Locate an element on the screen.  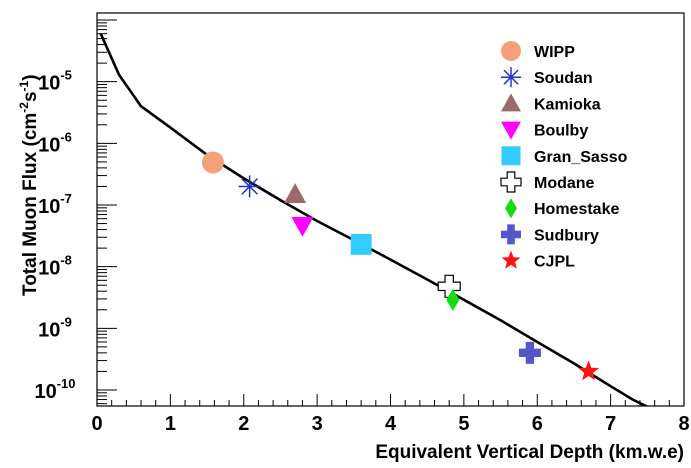
y-axis-title-main: Total Muon Flux (cm is located at coordinates (30, 204).